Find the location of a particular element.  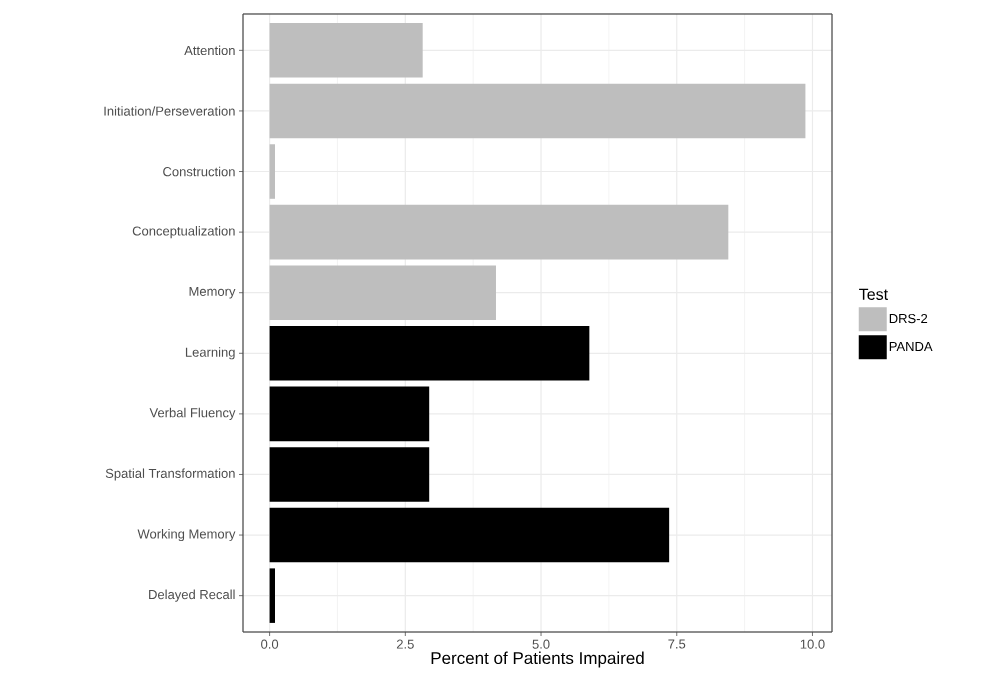

x-tick-label: 5.0 is located at coordinates (541, 644).